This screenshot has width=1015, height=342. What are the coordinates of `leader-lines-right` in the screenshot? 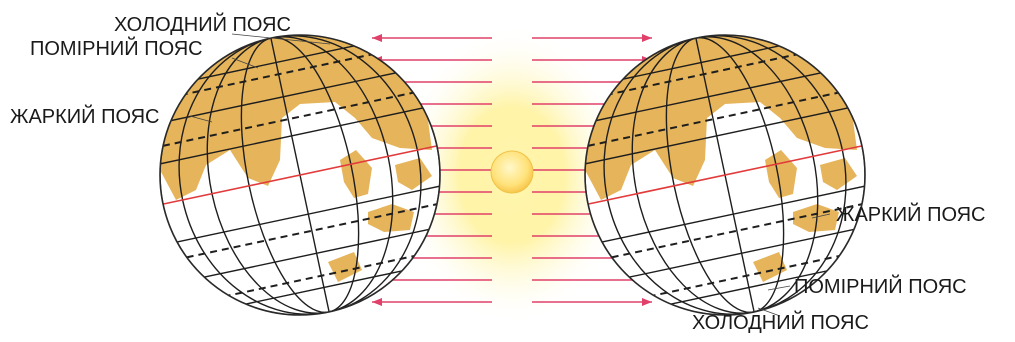 It's located at (794, 265).